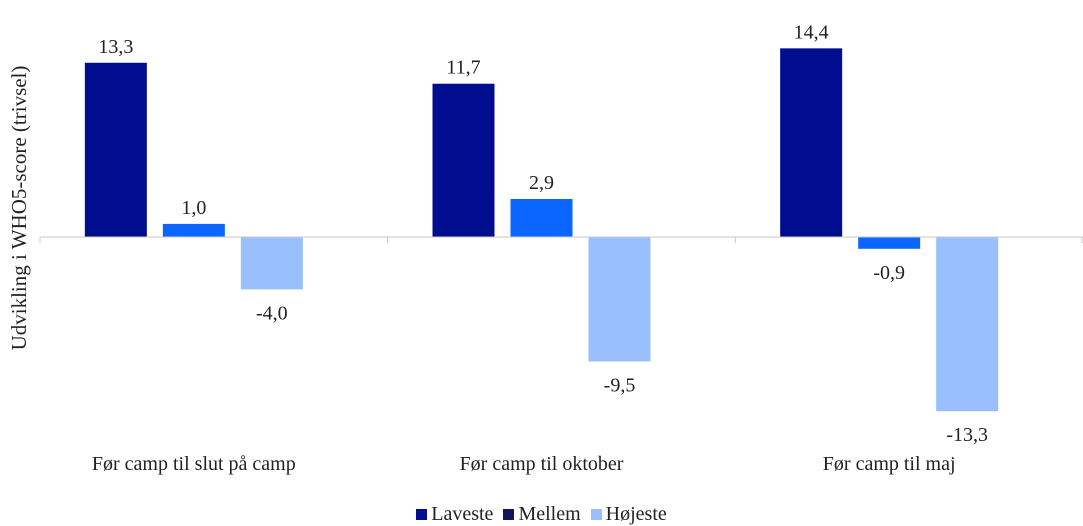 The image size is (1083, 526). I want to click on data-label: 1,0, so click(193, 208).